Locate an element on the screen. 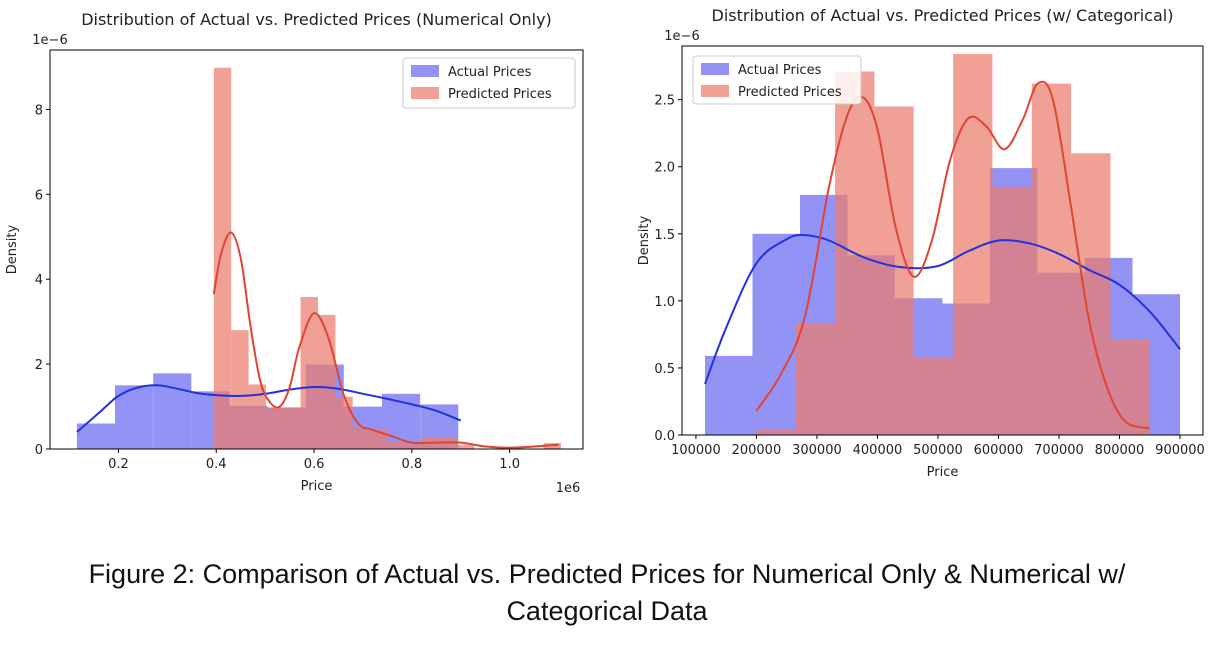 This screenshot has width=1214, height=650. y-tick-label: 6 is located at coordinates (39, 195).